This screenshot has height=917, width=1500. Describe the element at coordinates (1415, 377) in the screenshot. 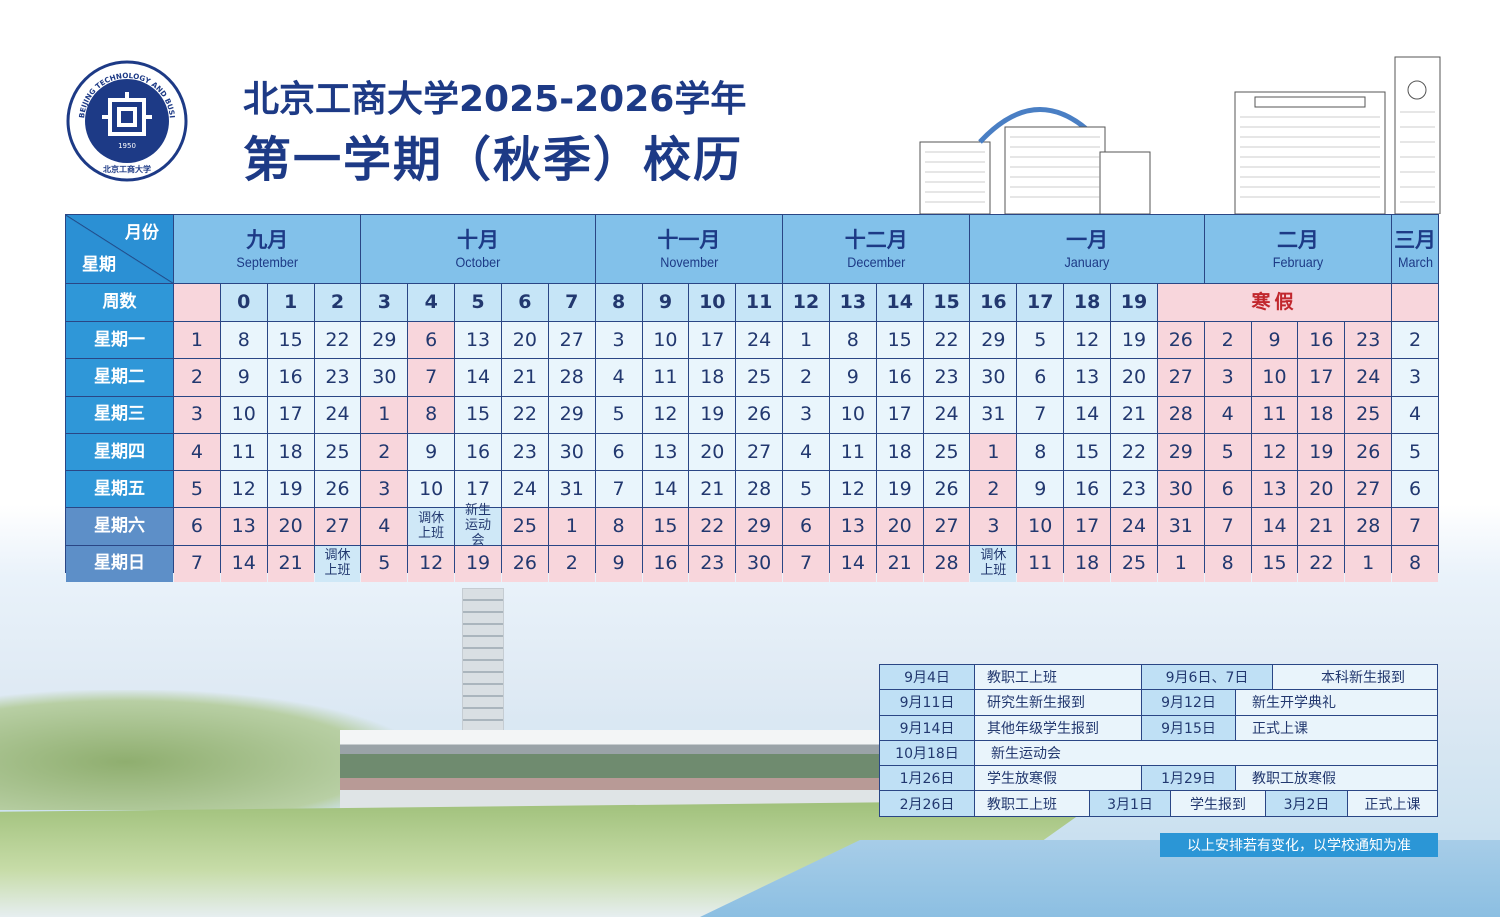

I see `day-cell: 3` at that location.